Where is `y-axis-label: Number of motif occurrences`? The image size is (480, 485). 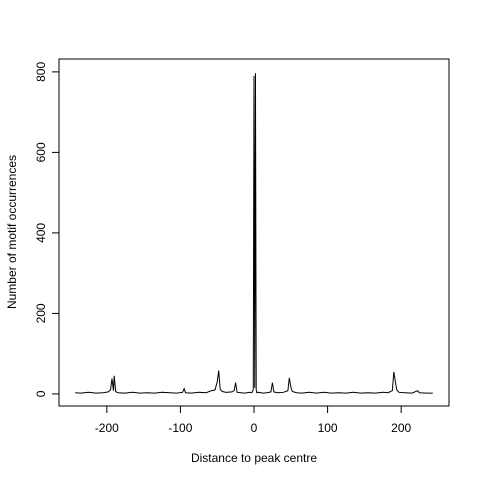 y-axis-label: Number of motif occurrences is located at coordinates (12, 232).